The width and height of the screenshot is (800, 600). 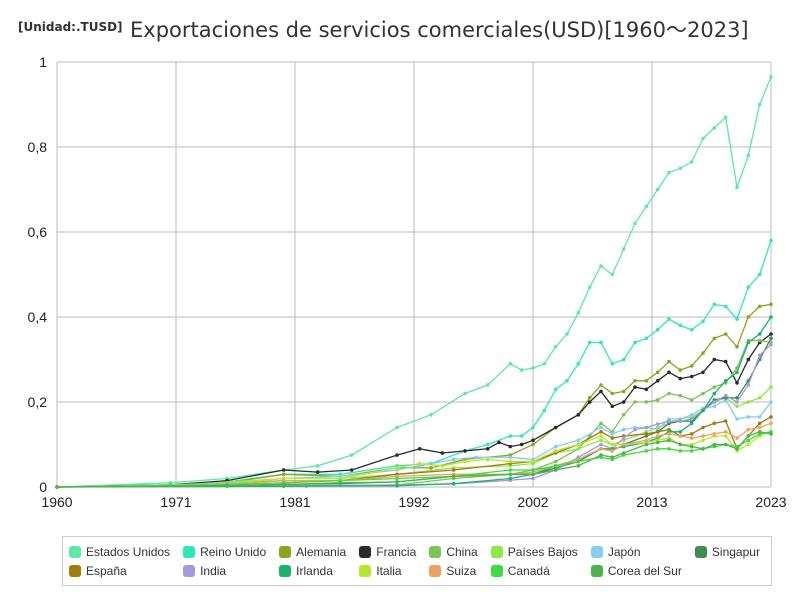 I want to click on legend-item: Japón, so click(x=638, y=551).